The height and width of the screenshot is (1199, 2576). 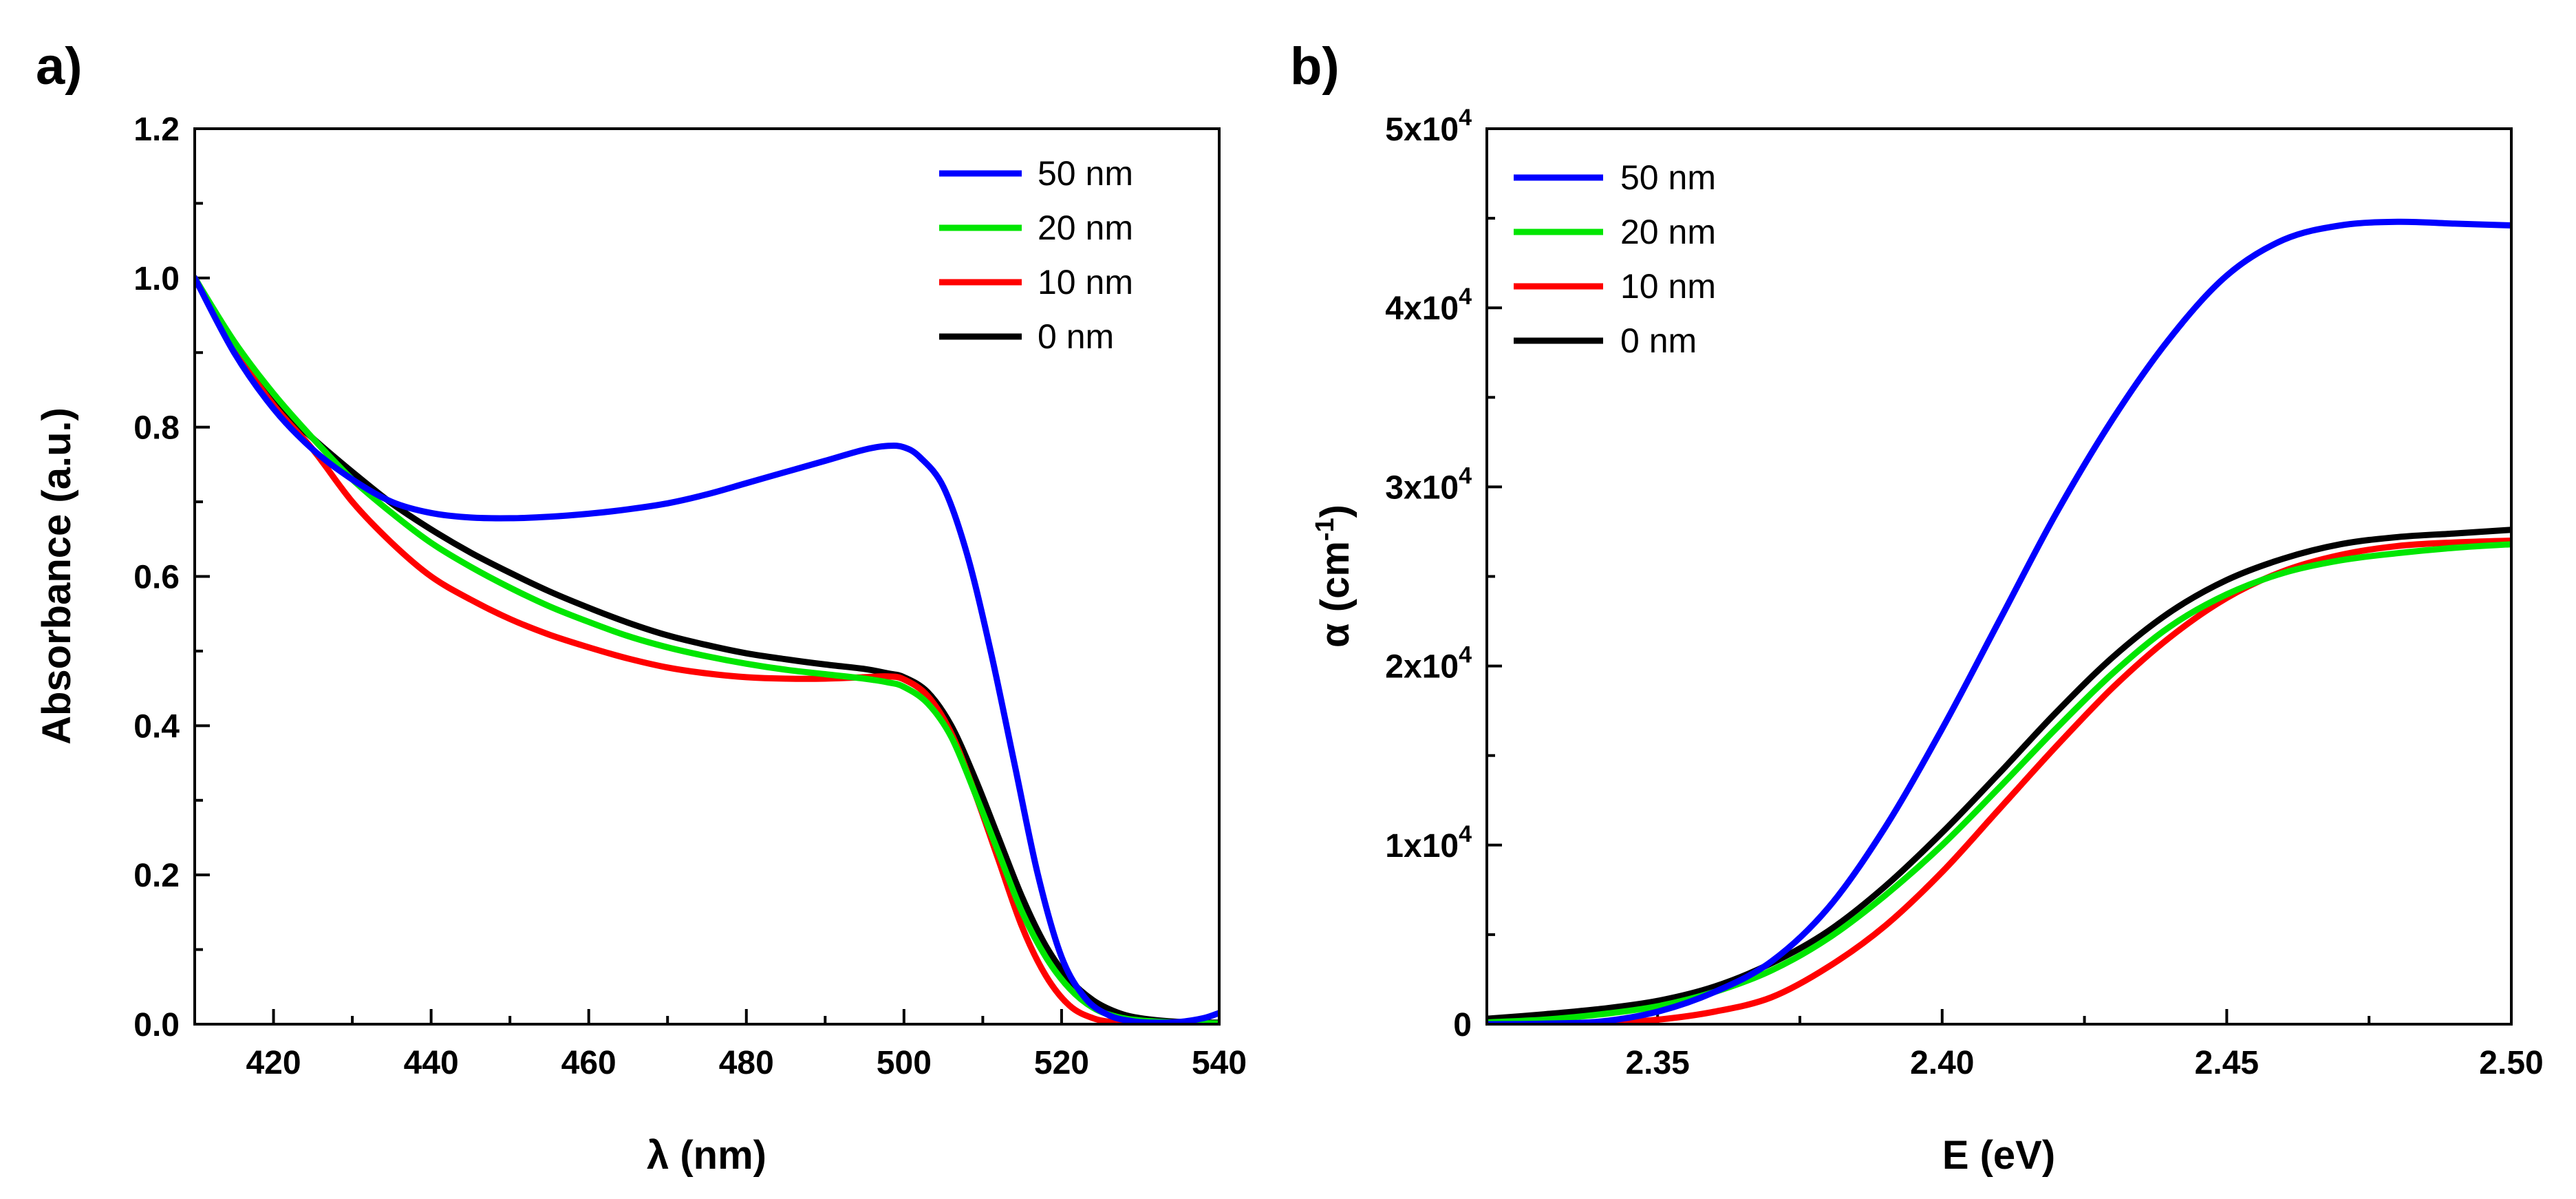 I want to click on panel-a-y-tick-label: 0.0, so click(x=156, y=1025).